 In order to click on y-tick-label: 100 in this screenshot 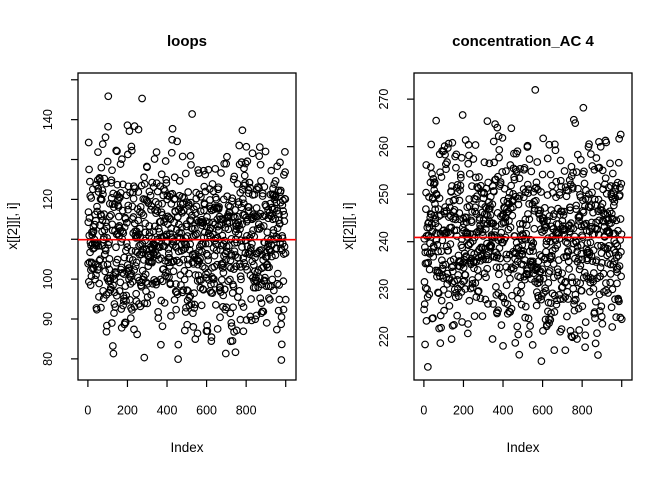, I will do `click(48, 279)`.